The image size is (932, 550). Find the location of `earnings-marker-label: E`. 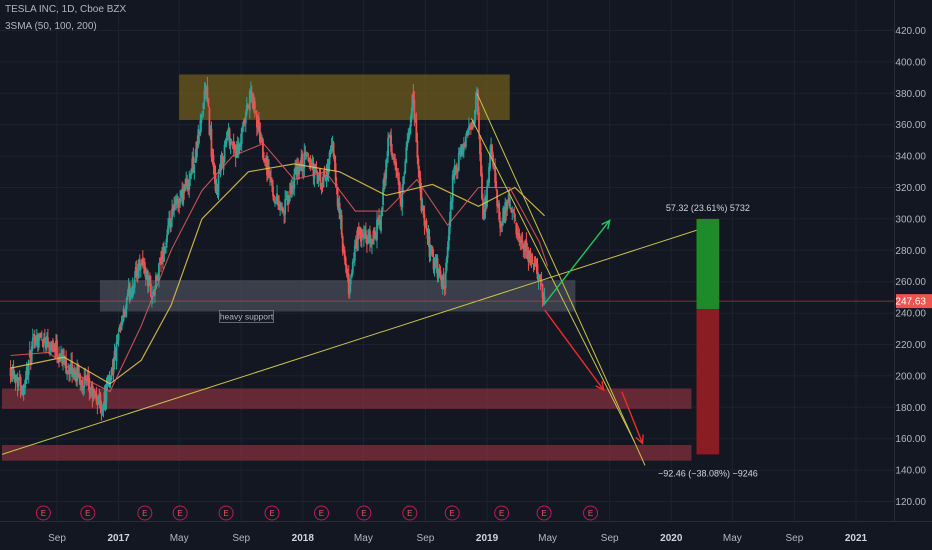

earnings-marker-label: E is located at coordinates (590, 513).